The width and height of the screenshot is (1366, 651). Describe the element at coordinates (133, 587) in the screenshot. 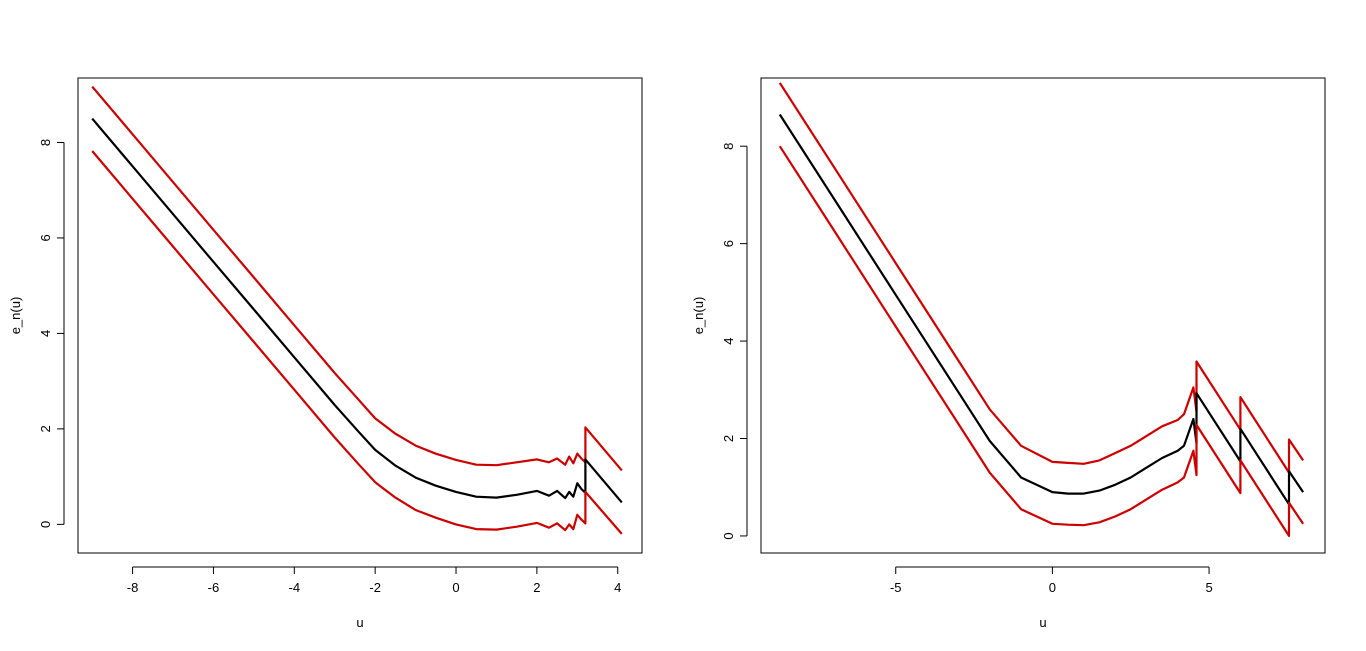

I see `x-tick-label: -8` at that location.